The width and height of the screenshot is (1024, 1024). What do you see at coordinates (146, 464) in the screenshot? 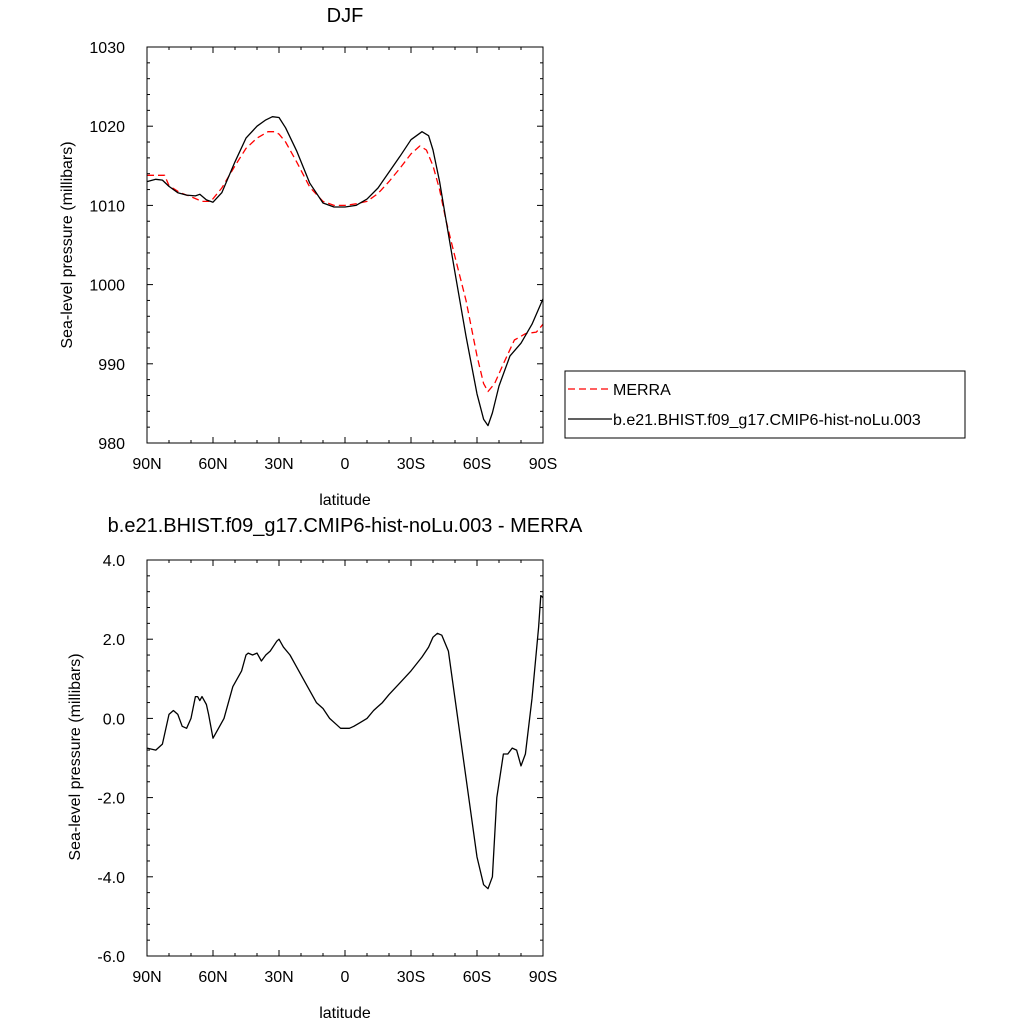
I see `x-tick-label-0: 90N` at bounding box center [146, 464].